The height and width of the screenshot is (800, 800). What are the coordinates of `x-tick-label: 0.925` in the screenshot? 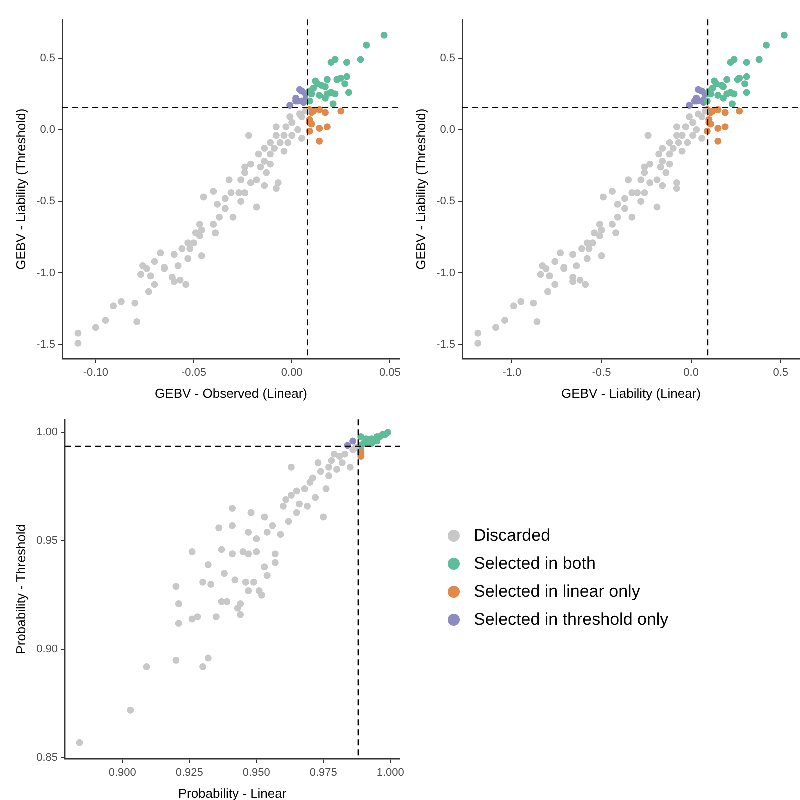 It's located at (190, 772).